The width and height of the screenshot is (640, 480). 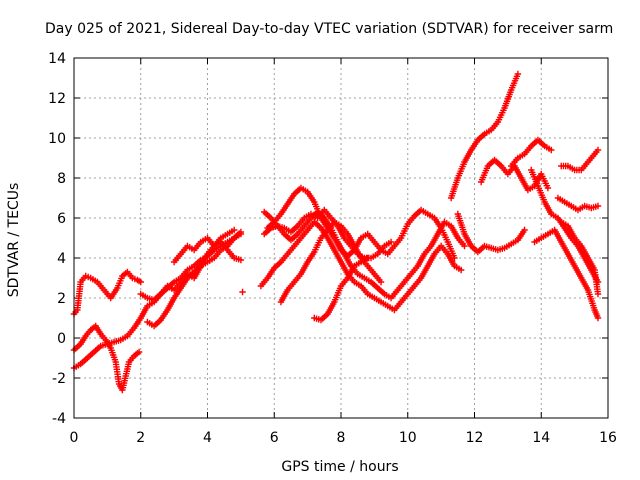 I want to click on x-tick-label: 16, so click(x=608, y=438).